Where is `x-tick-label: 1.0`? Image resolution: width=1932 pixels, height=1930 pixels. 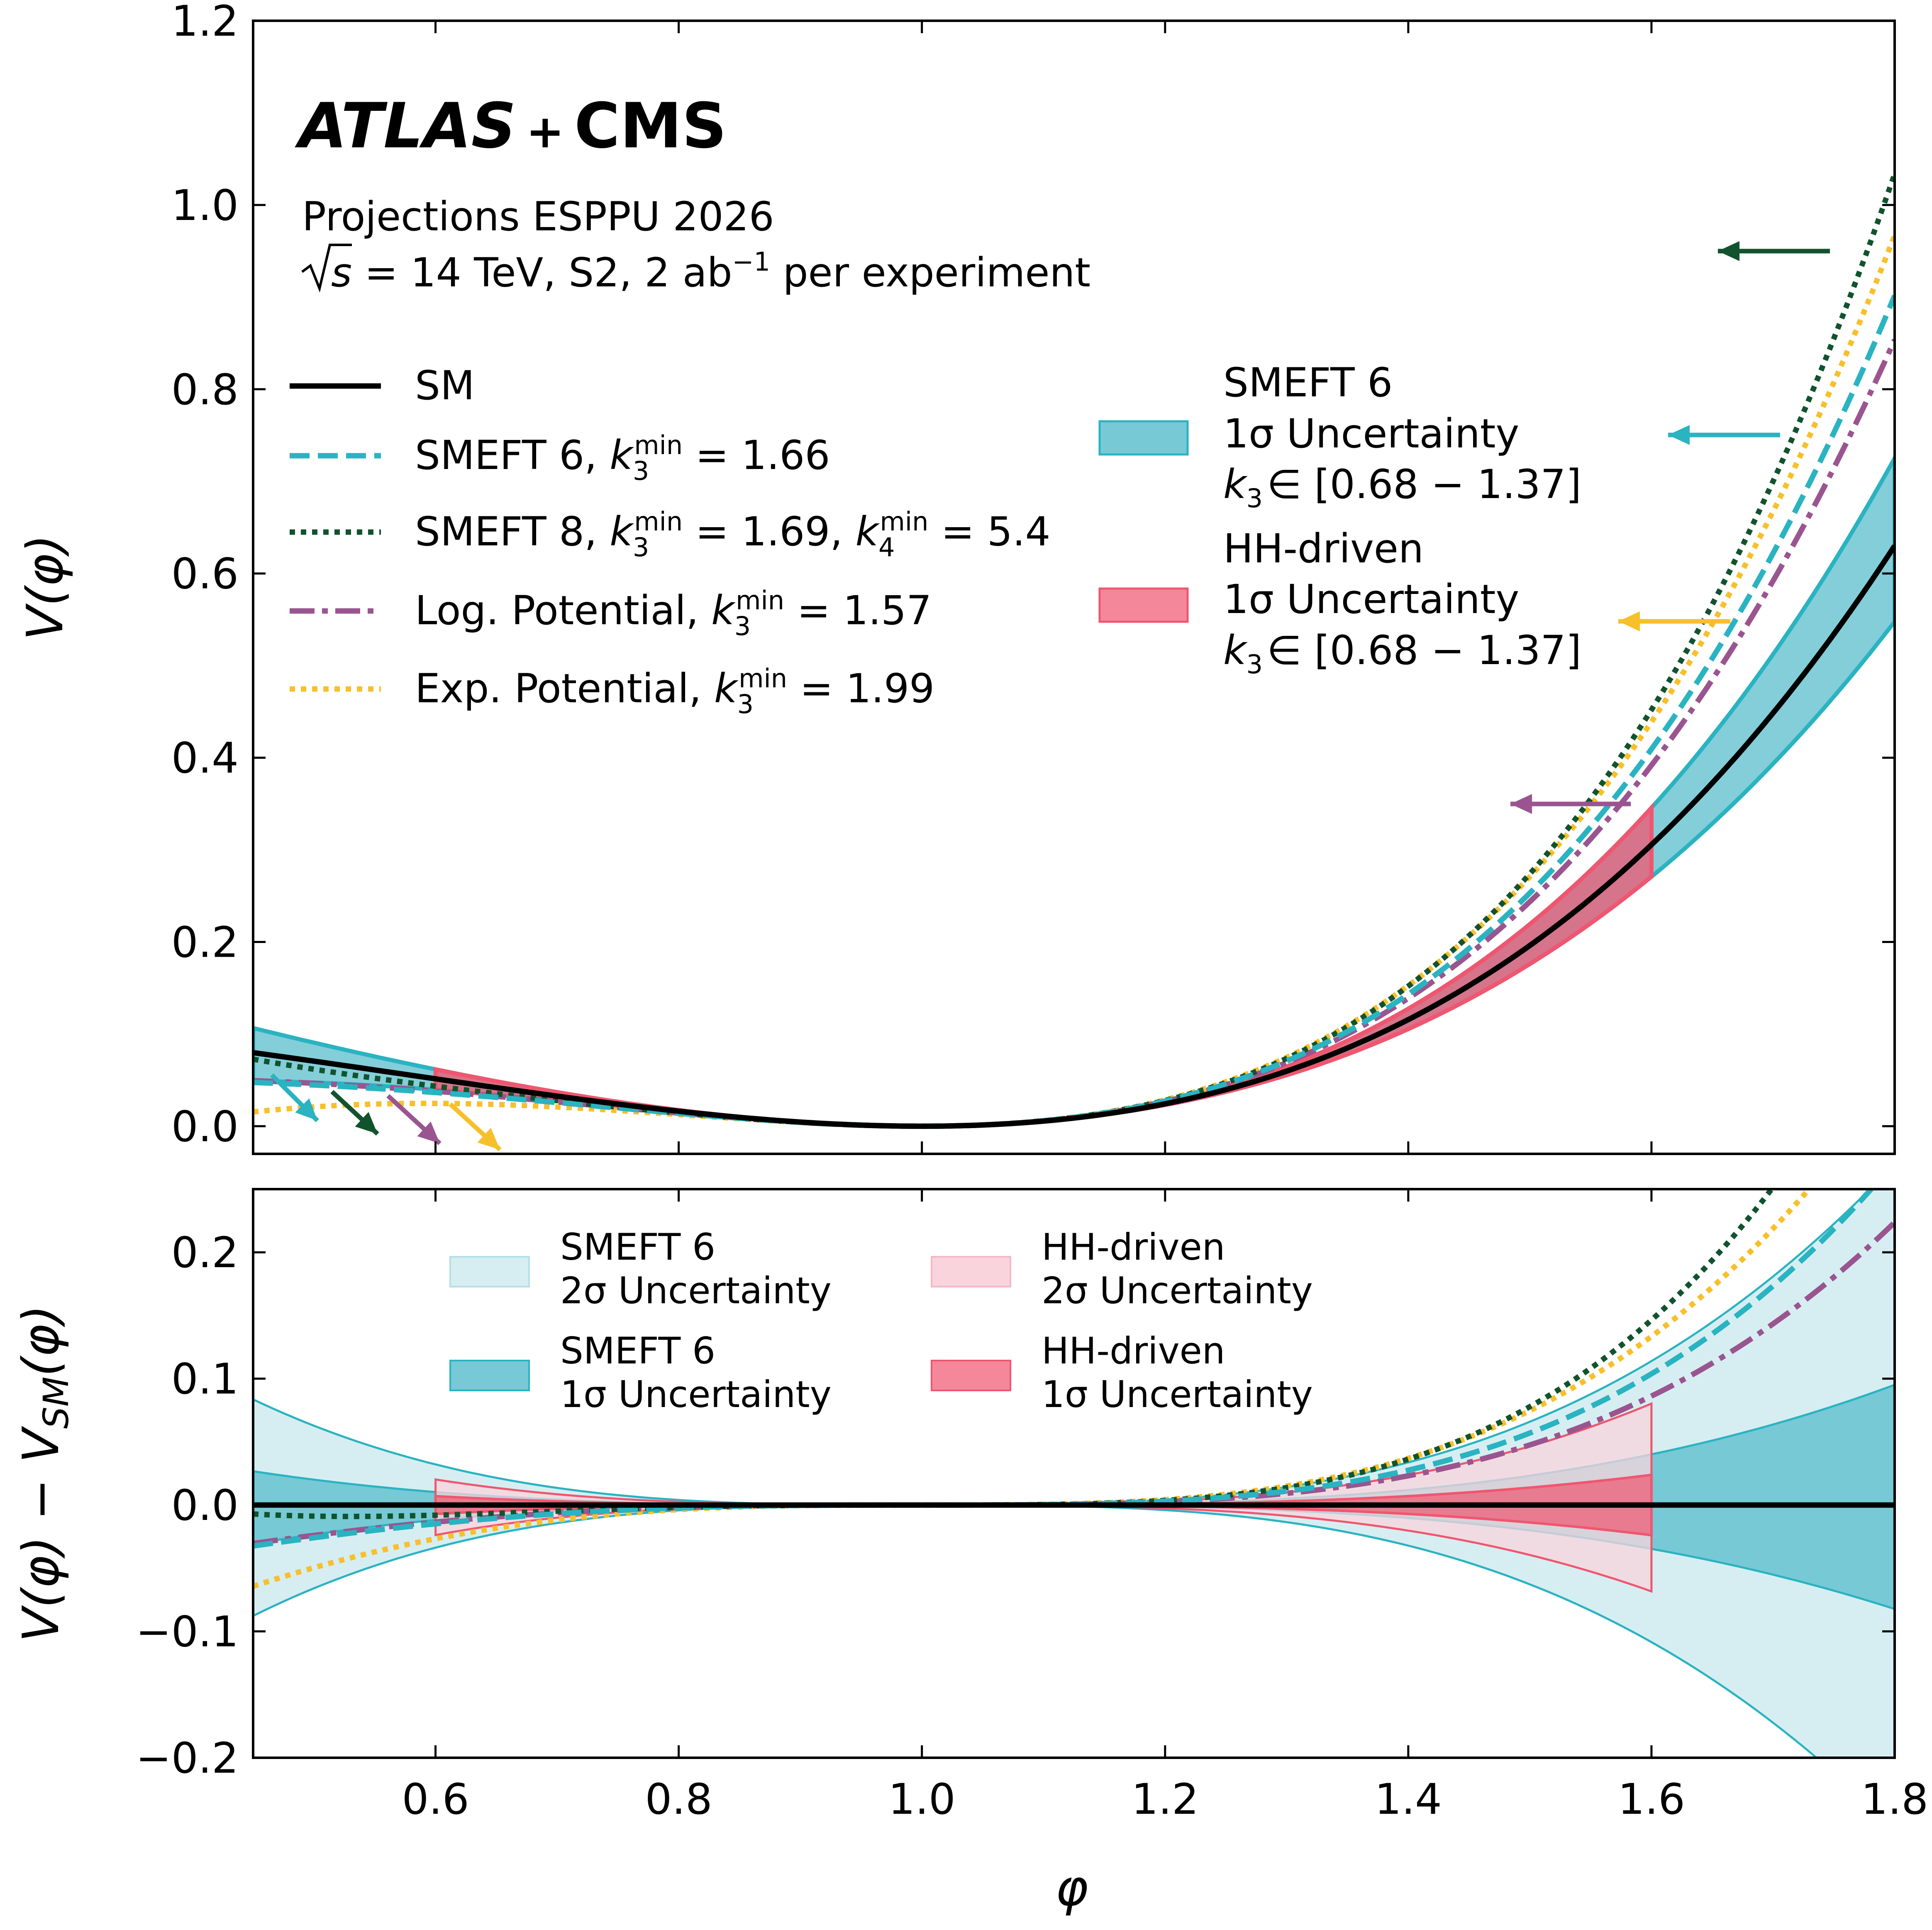 x-tick-label: 1.0 is located at coordinates (922, 1799).